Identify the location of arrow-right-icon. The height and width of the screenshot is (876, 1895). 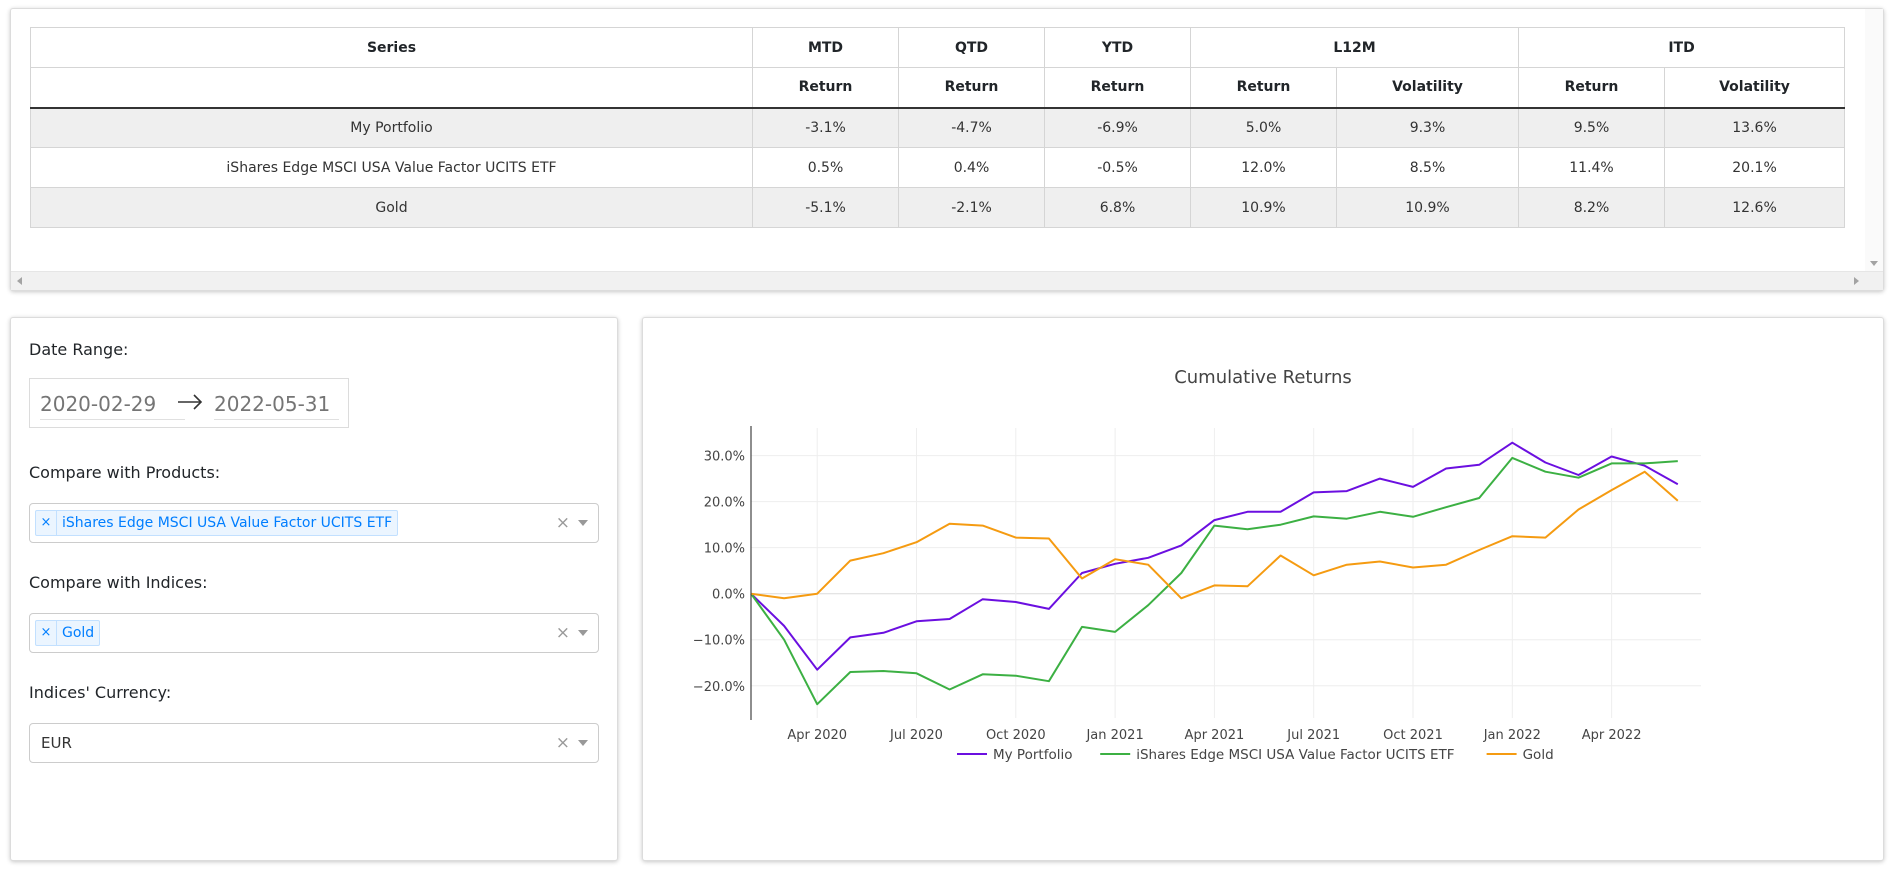
(190, 402).